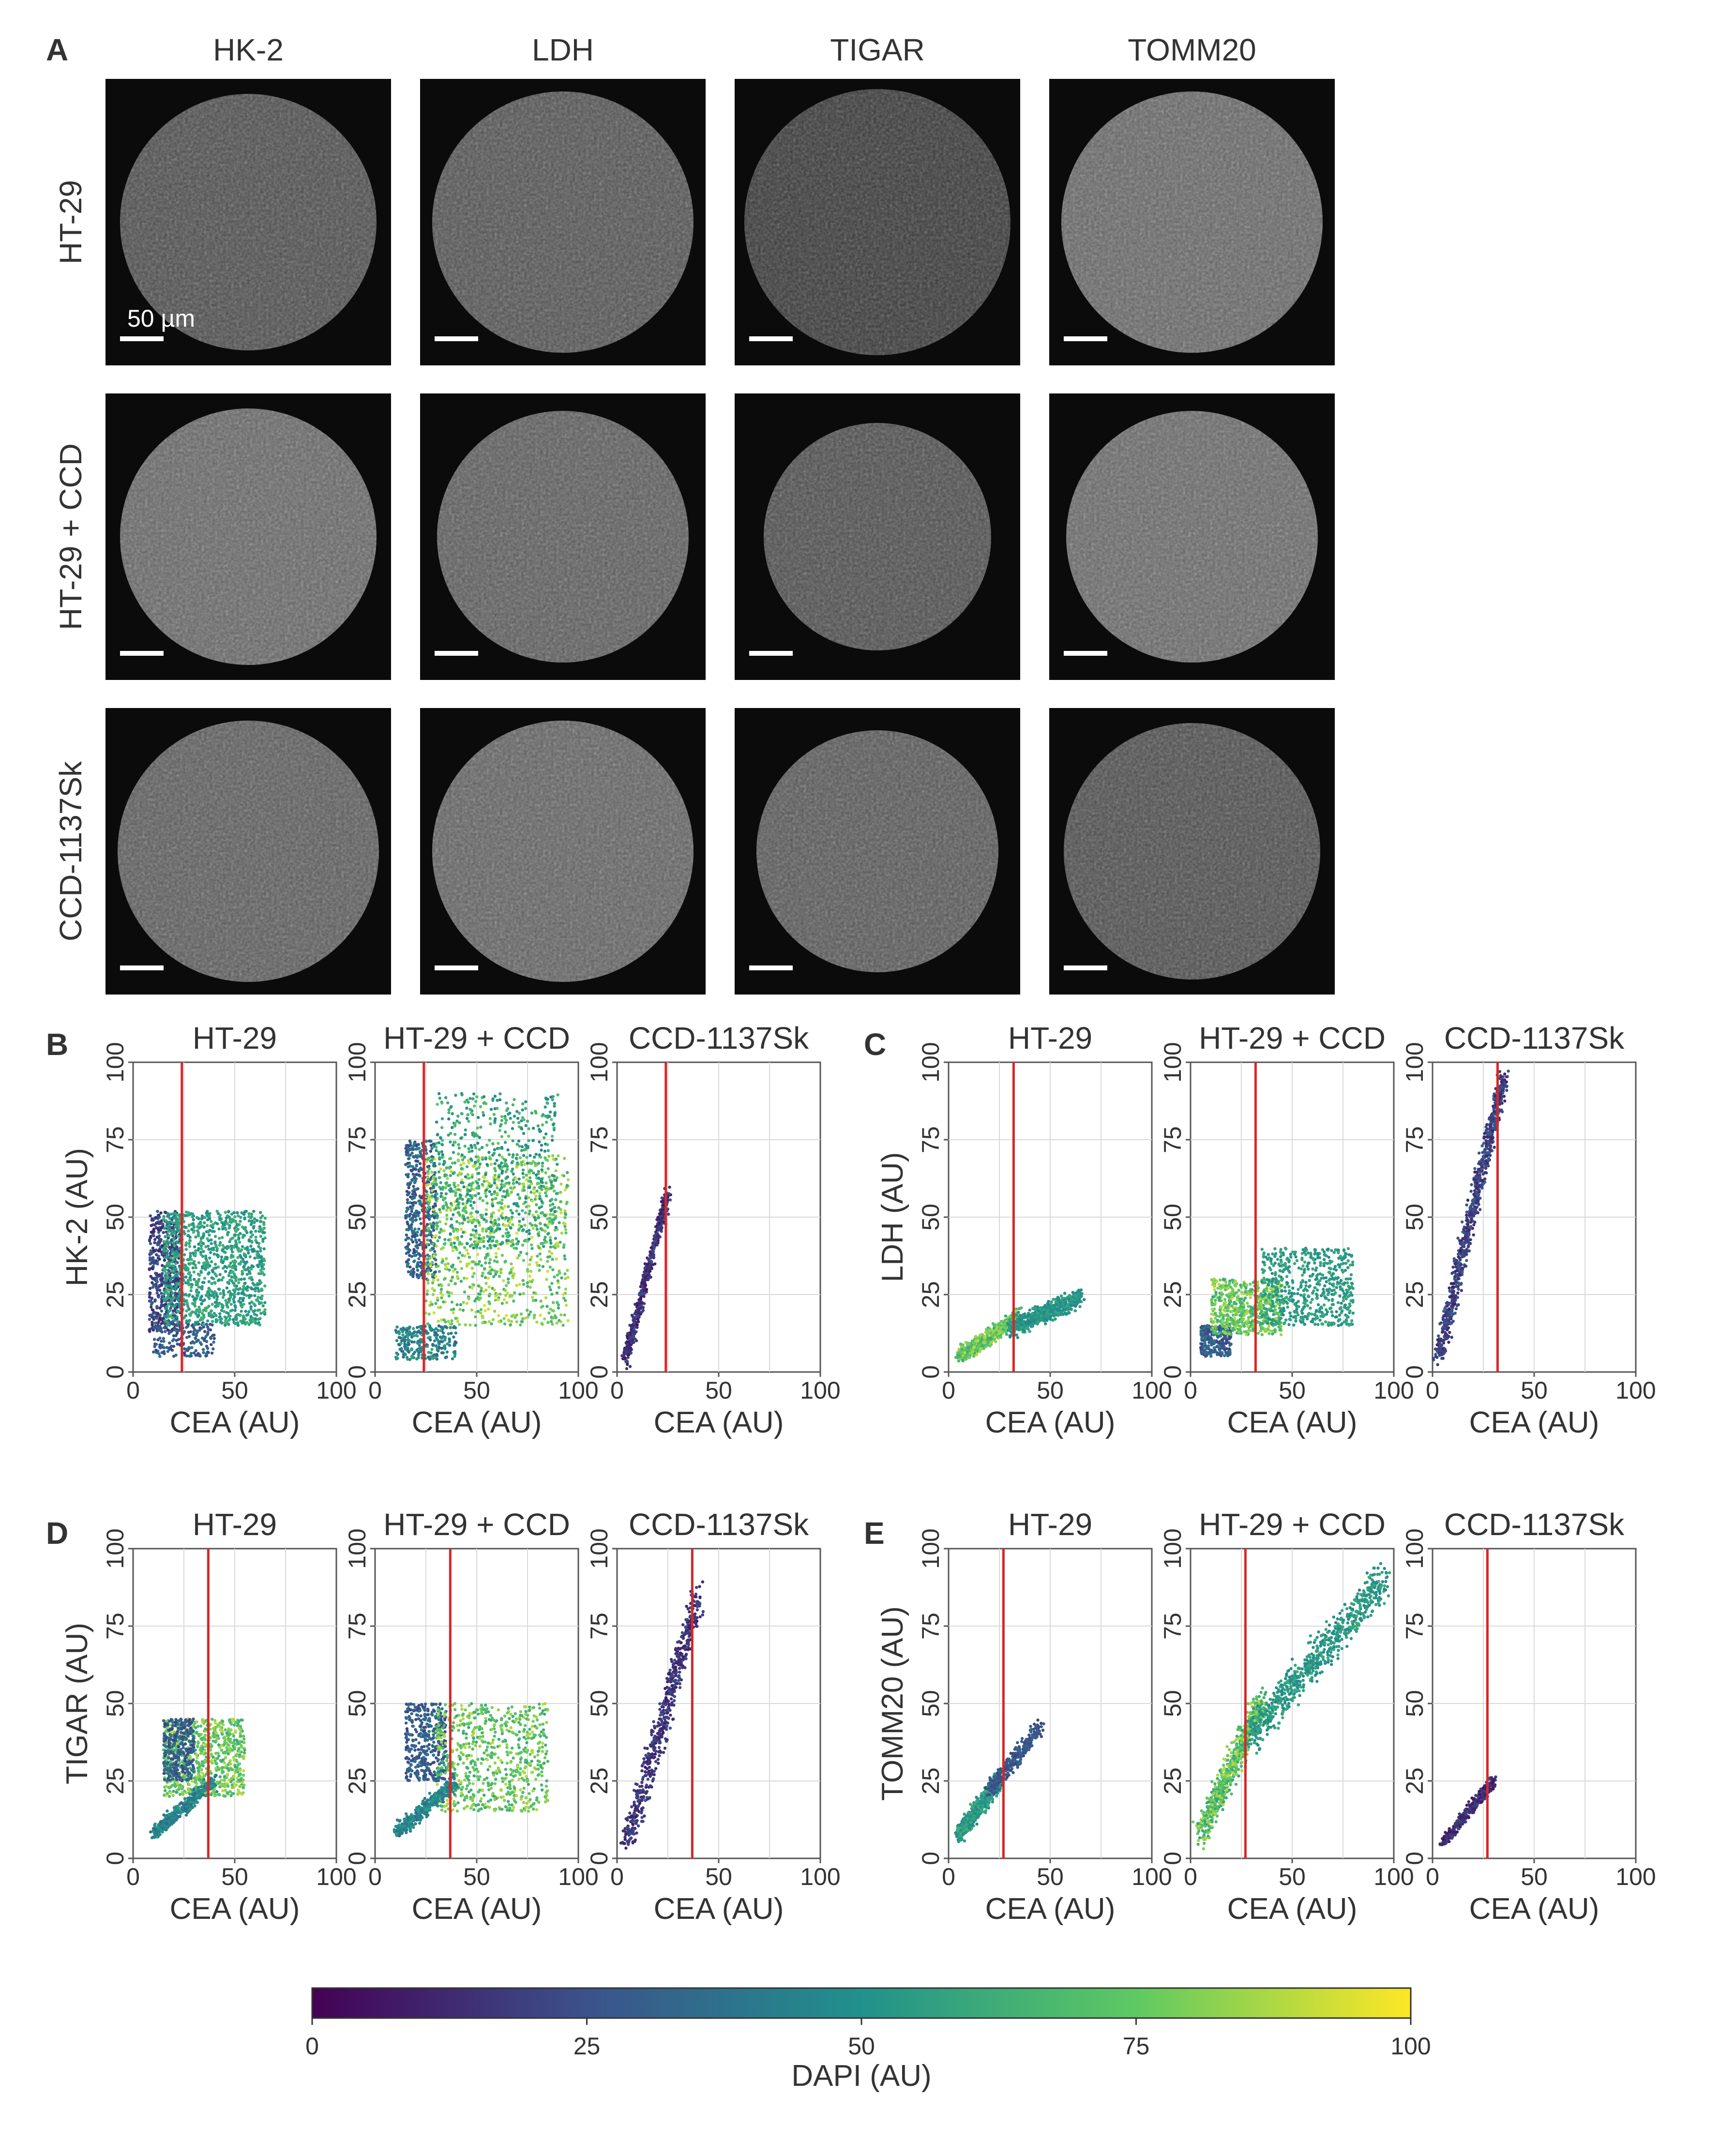  Describe the element at coordinates (249, 536) in the screenshot. I see `micrograph-hk-2-ht-29-ccd` at that location.